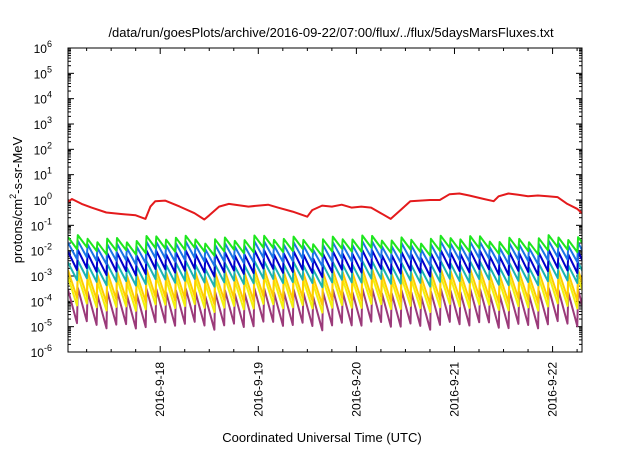 The height and width of the screenshot is (453, 640). What do you see at coordinates (356, 389) in the screenshot?
I see `x-tick-label: 2016-9-20` at bounding box center [356, 389].